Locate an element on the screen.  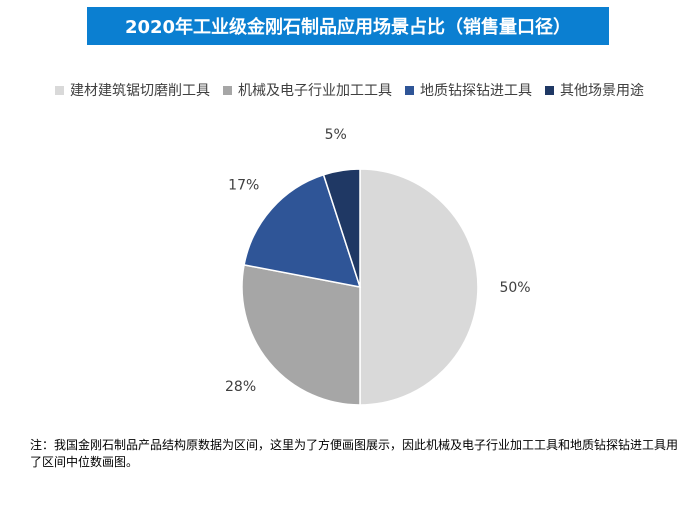
legend-item-machinery: 机械及电子行业加工工具 is located at coordinates (307, 90).